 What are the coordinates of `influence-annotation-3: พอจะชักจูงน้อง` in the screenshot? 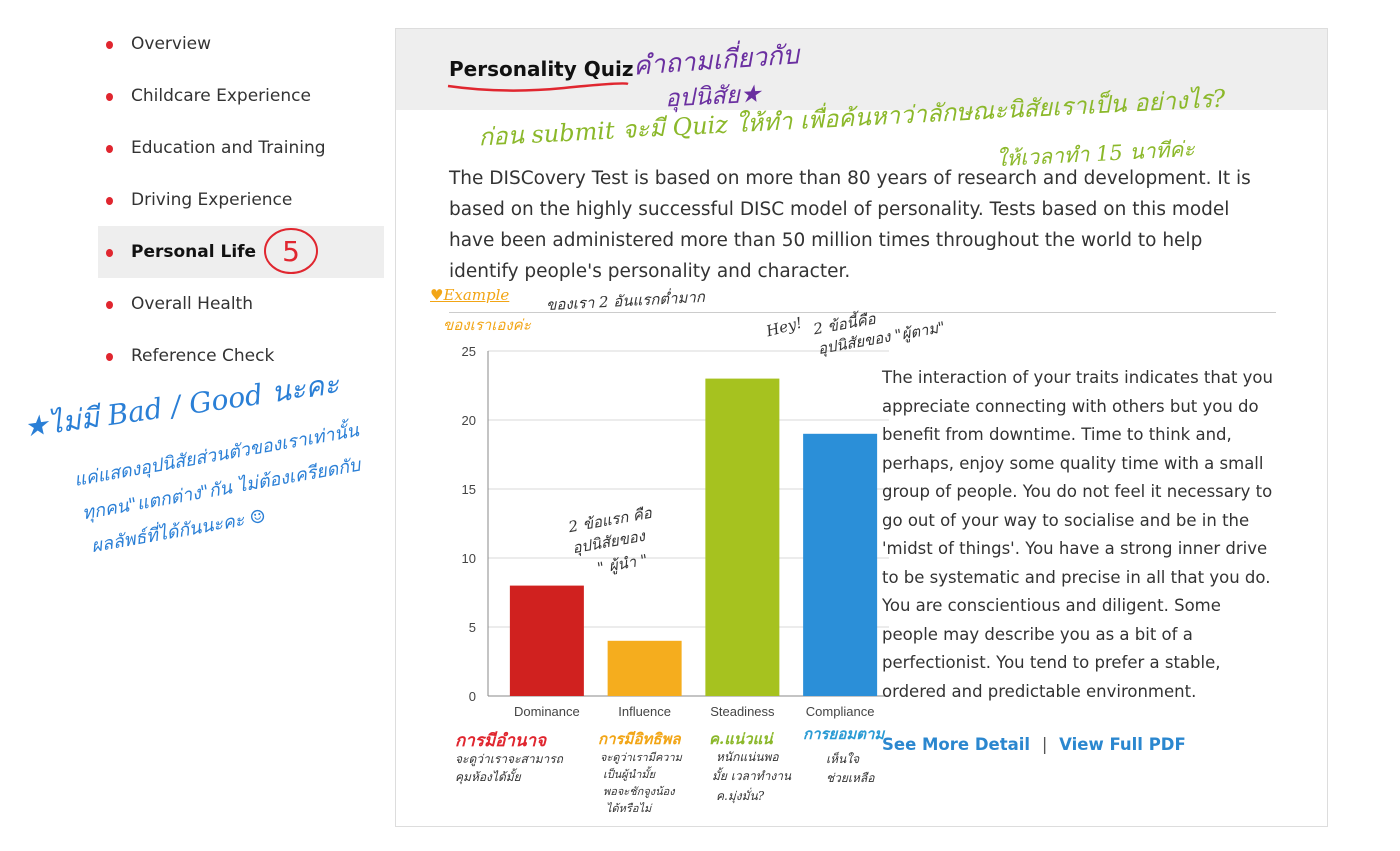 It's located at (639, 791).